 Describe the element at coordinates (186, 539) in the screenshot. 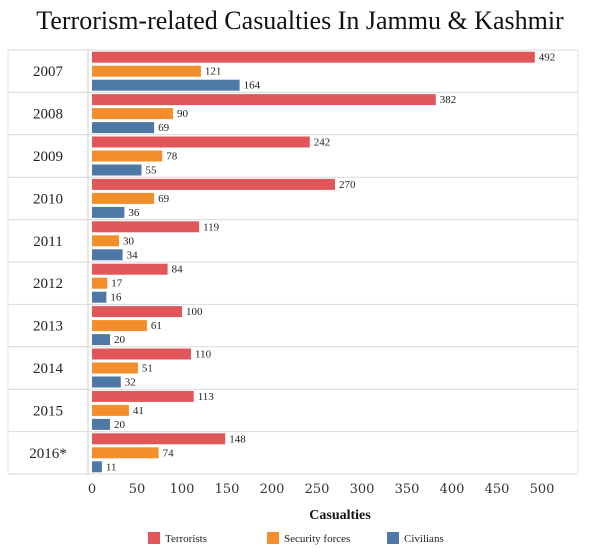

I see `legend-label: Terrorists` at that location.